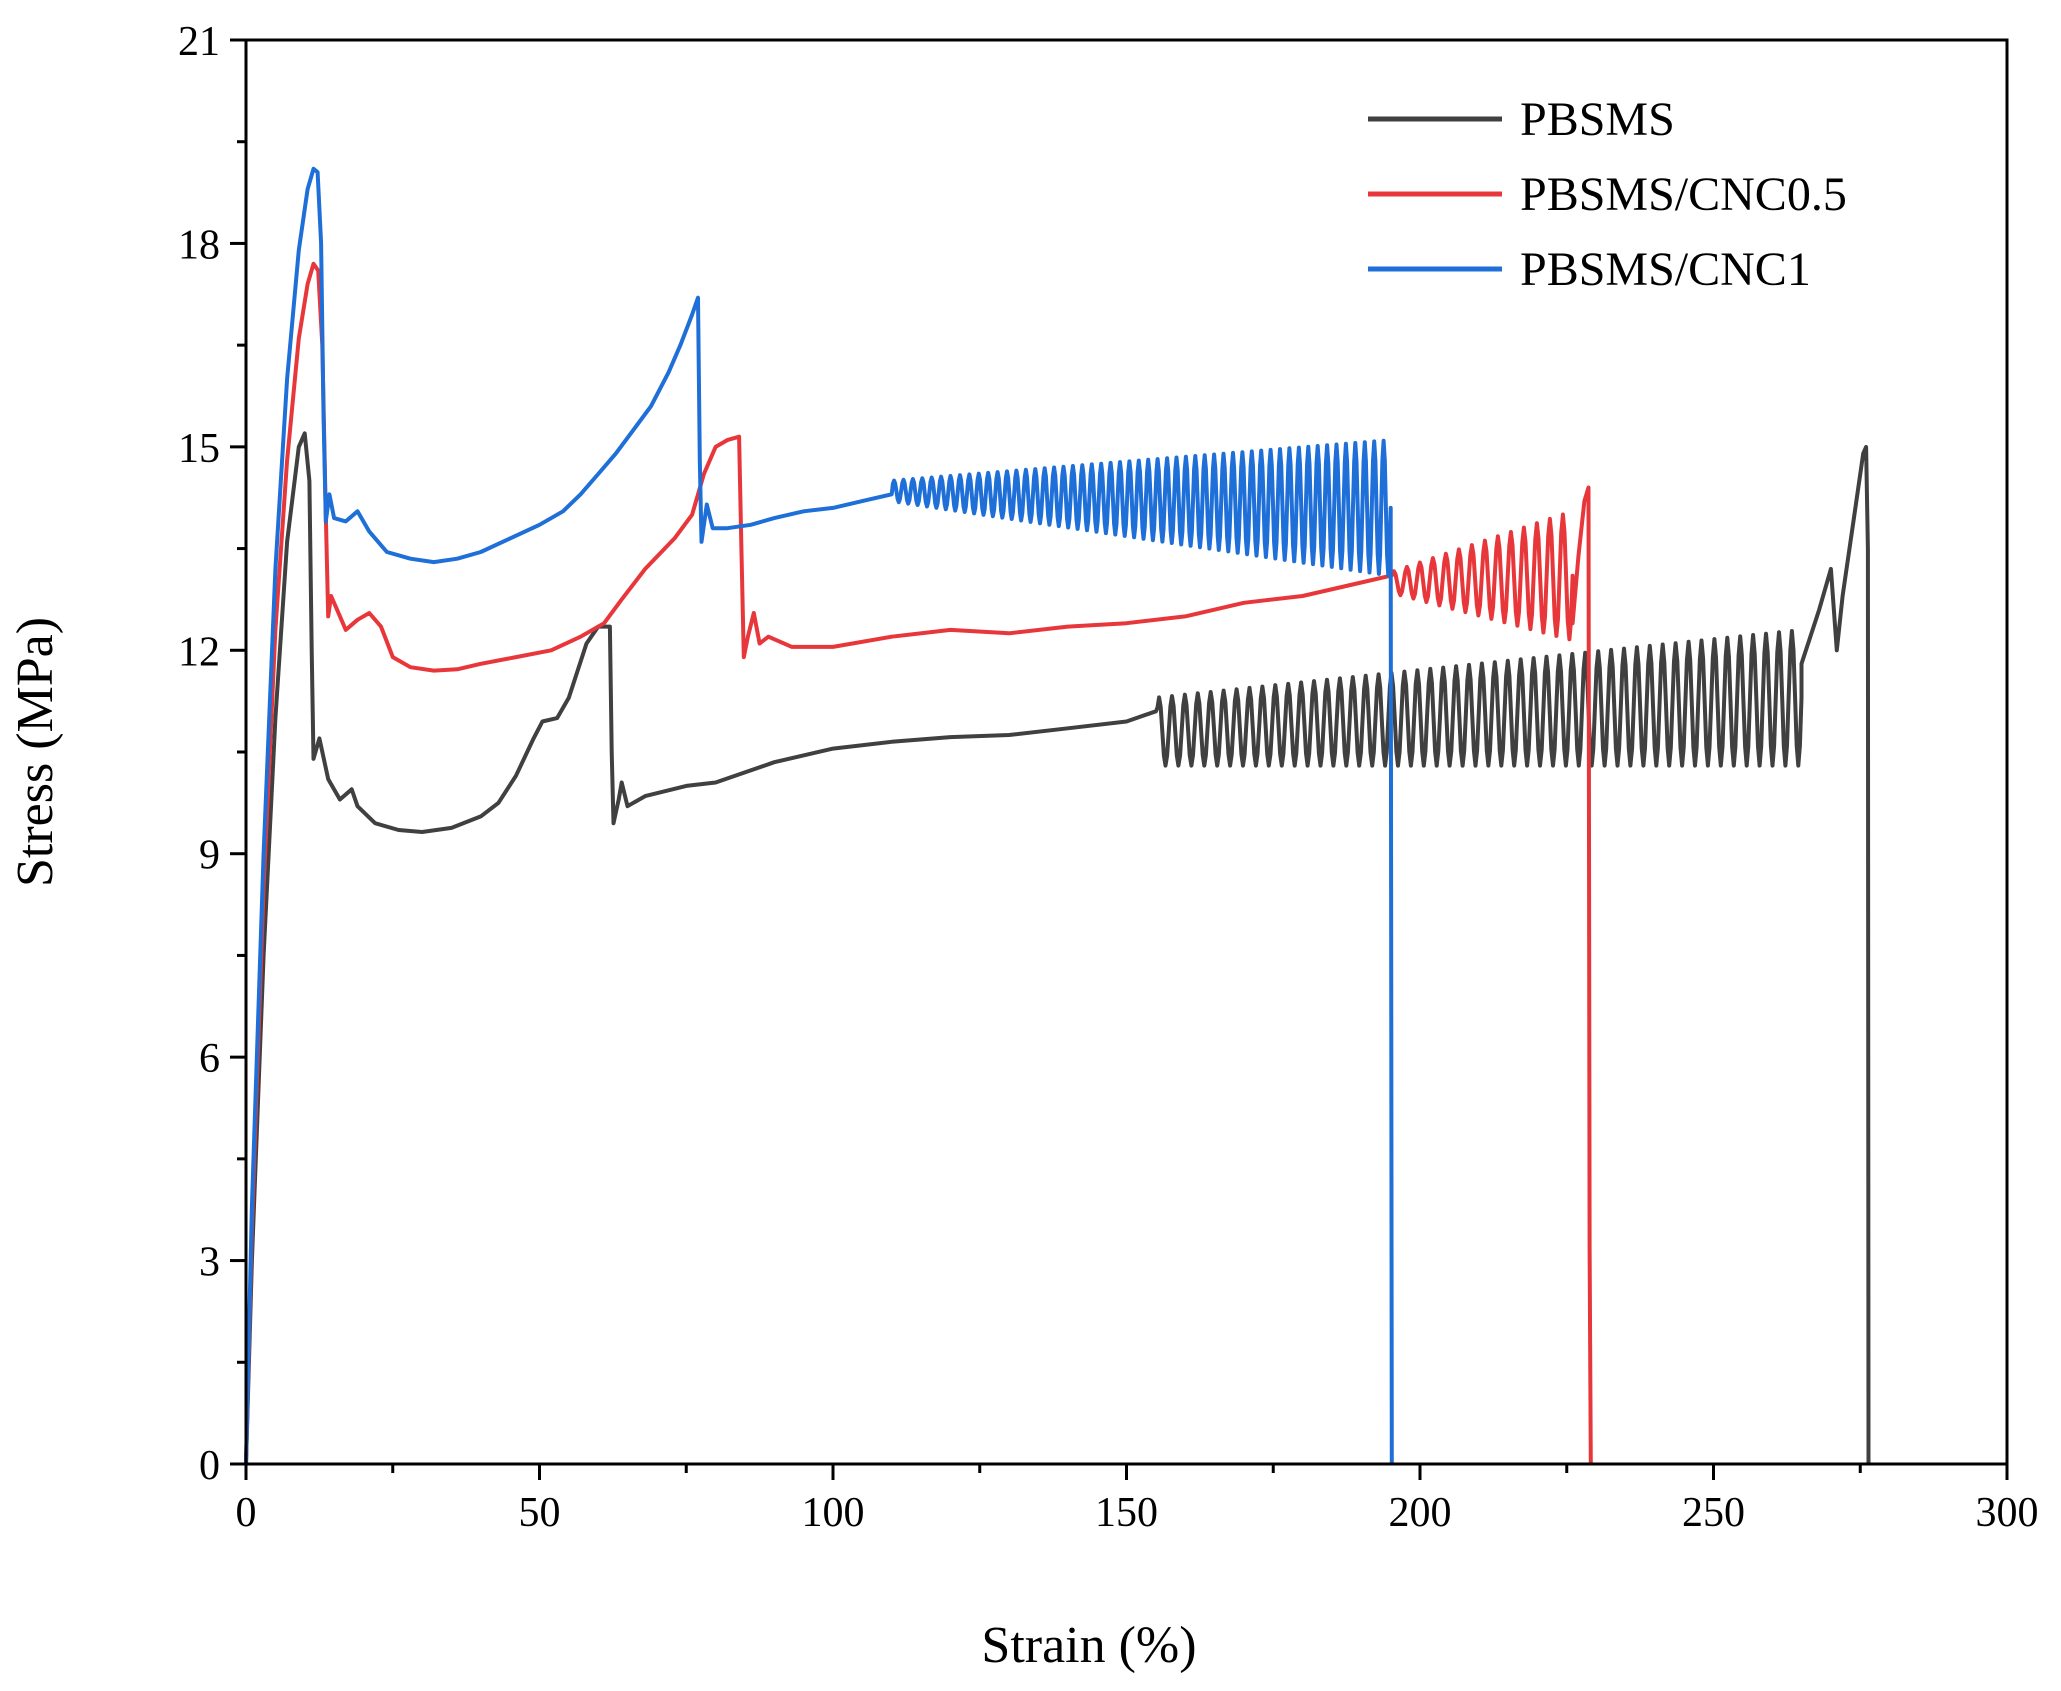  What do you see at coordinates (1126, 1513) in the screenshot?
I see `x-tick-label: 150` at bounding box center [1126, 1513].